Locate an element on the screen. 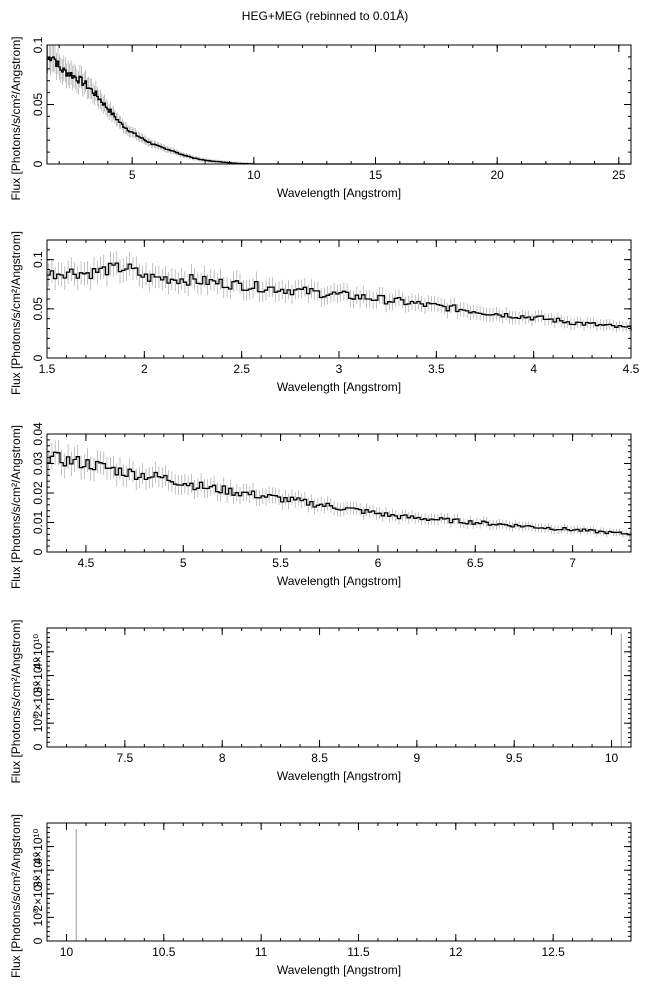 The height and width of the screenshot is (991, 650). x-tick-label: 15 is located at coordinates (376, 175).